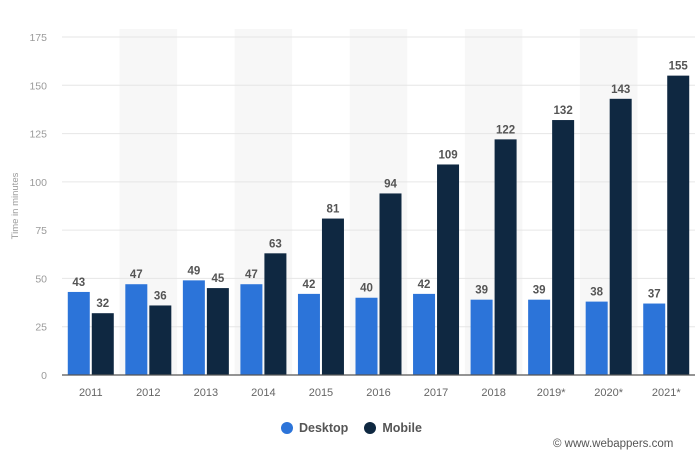  What do you see at coordinates (620, 90) in the screenshot?
I see `data-label: 143` at bounding box center [620, 90].